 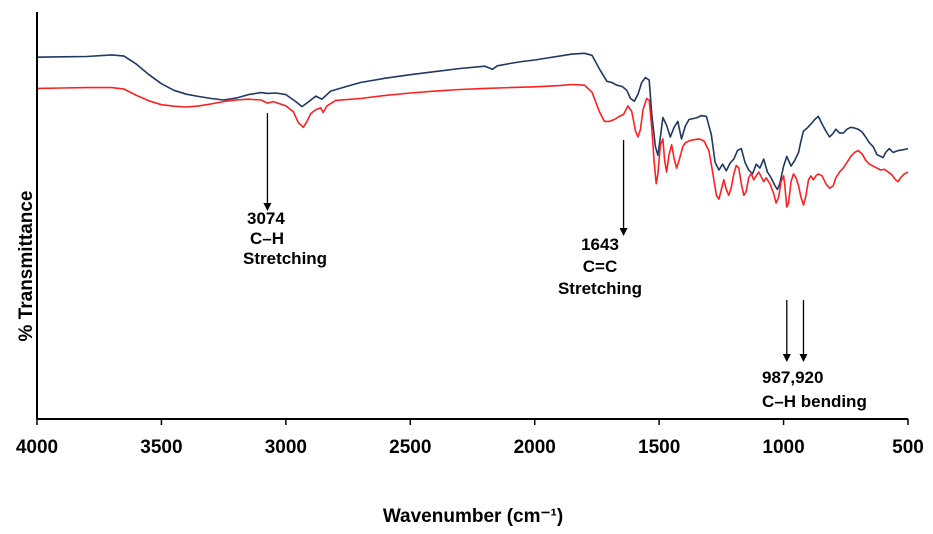 What do you see at coordinates (410, 447) in the screenshot?
I see `x-tick-label: 2500` at bounding box center [410, 447].